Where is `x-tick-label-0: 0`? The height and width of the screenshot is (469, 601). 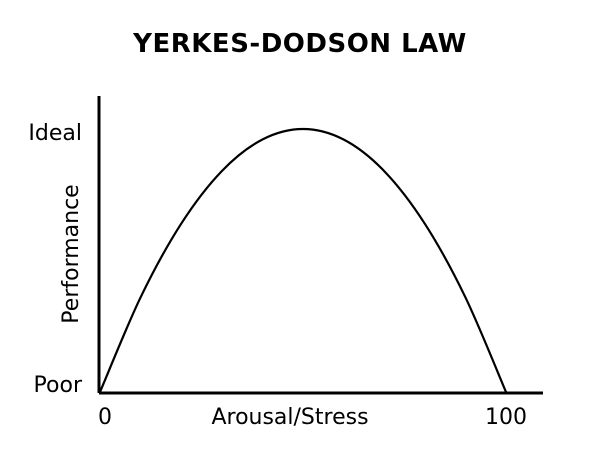 x-tick-label-0: 0 is located at coordinates (105, 417).